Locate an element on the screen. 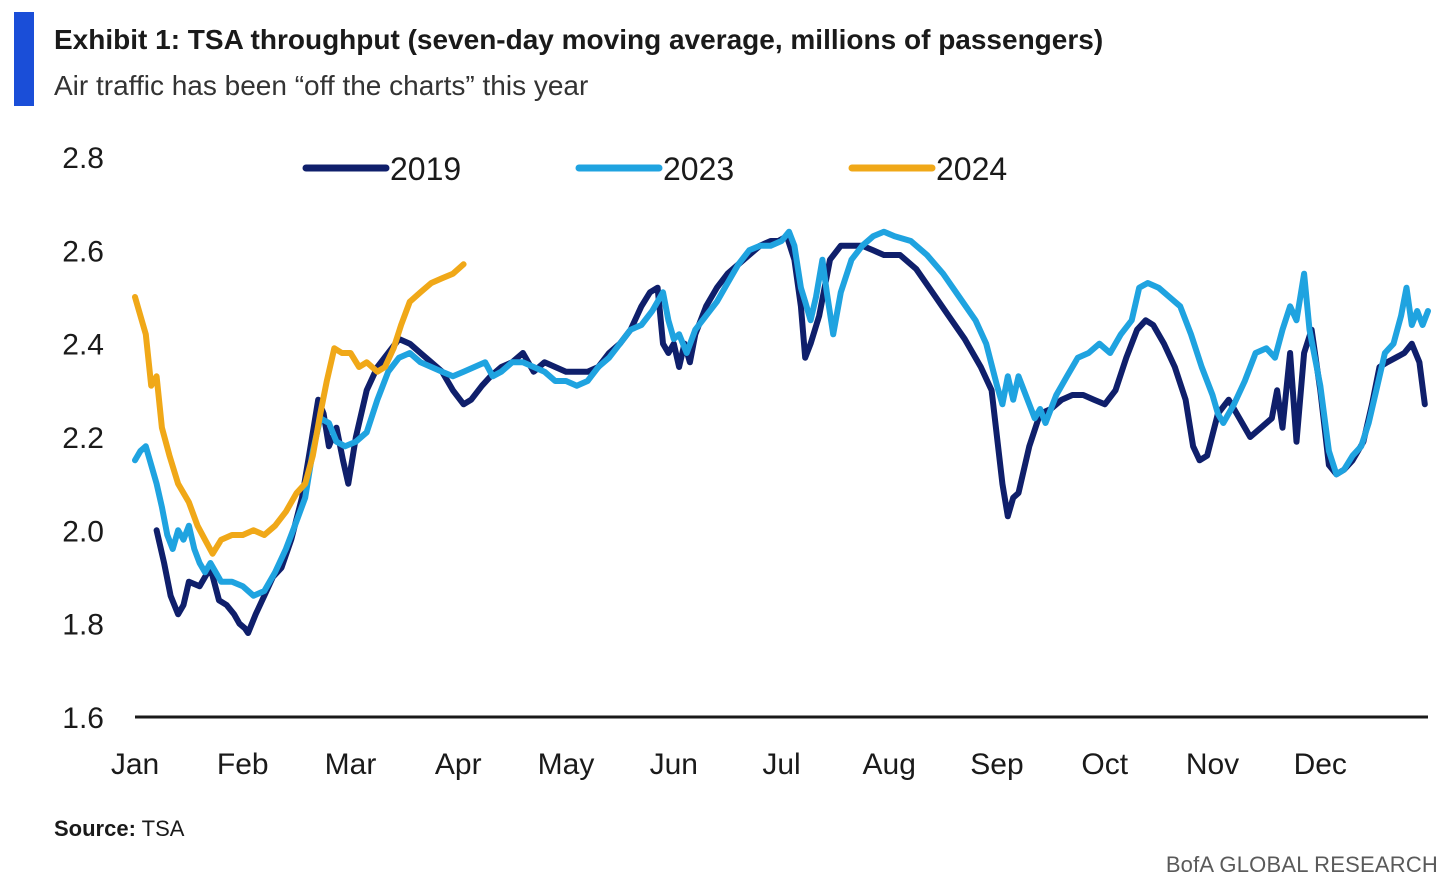  source-value: TSA is located at coordinates (163, 828).